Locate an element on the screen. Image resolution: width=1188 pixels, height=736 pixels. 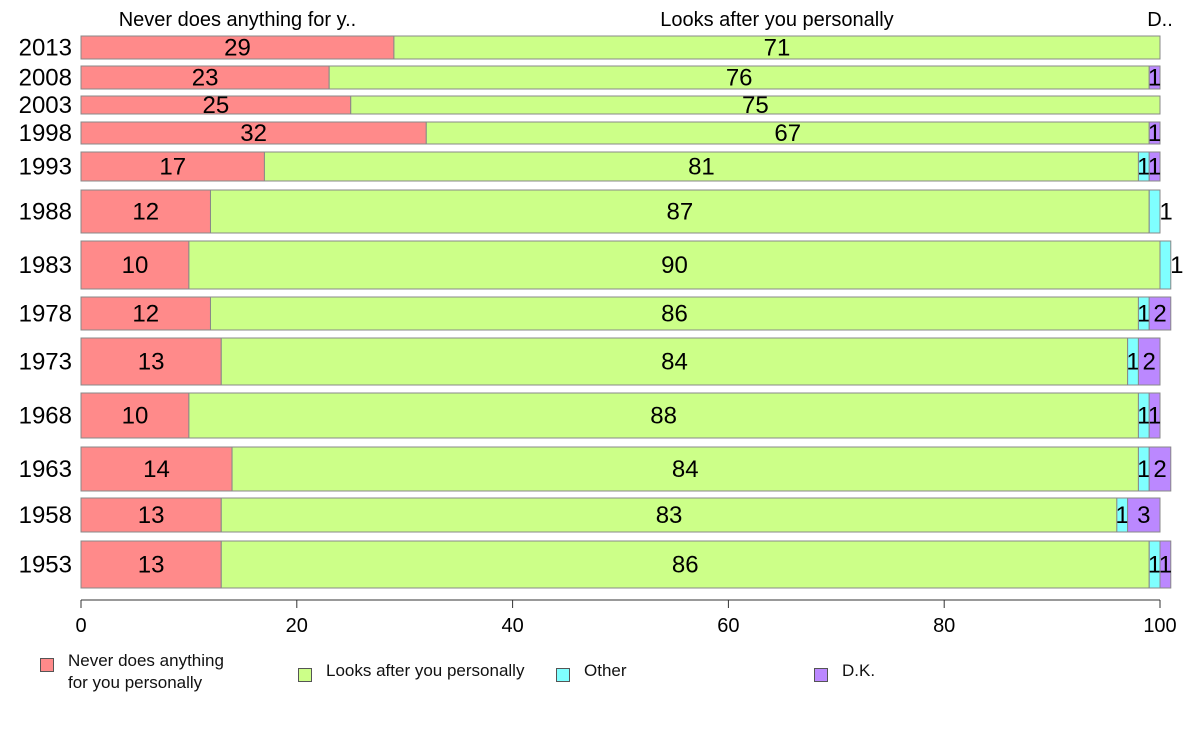
data-label: 87 is located at coordinates (679, 212).